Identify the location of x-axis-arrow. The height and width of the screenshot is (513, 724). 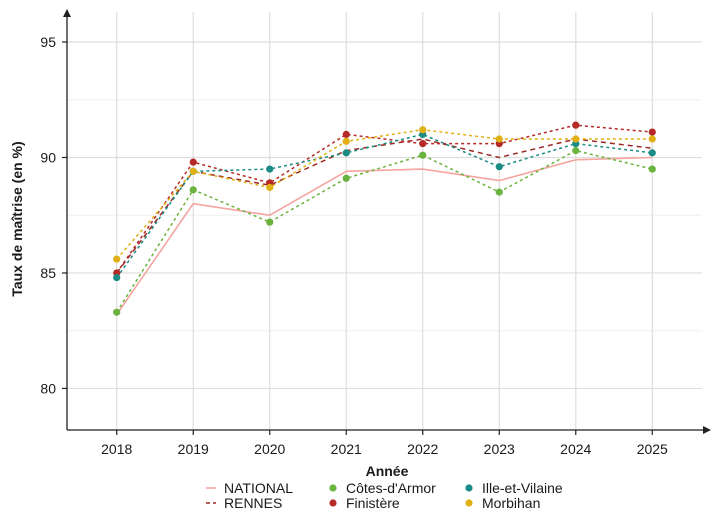
(707, 430).